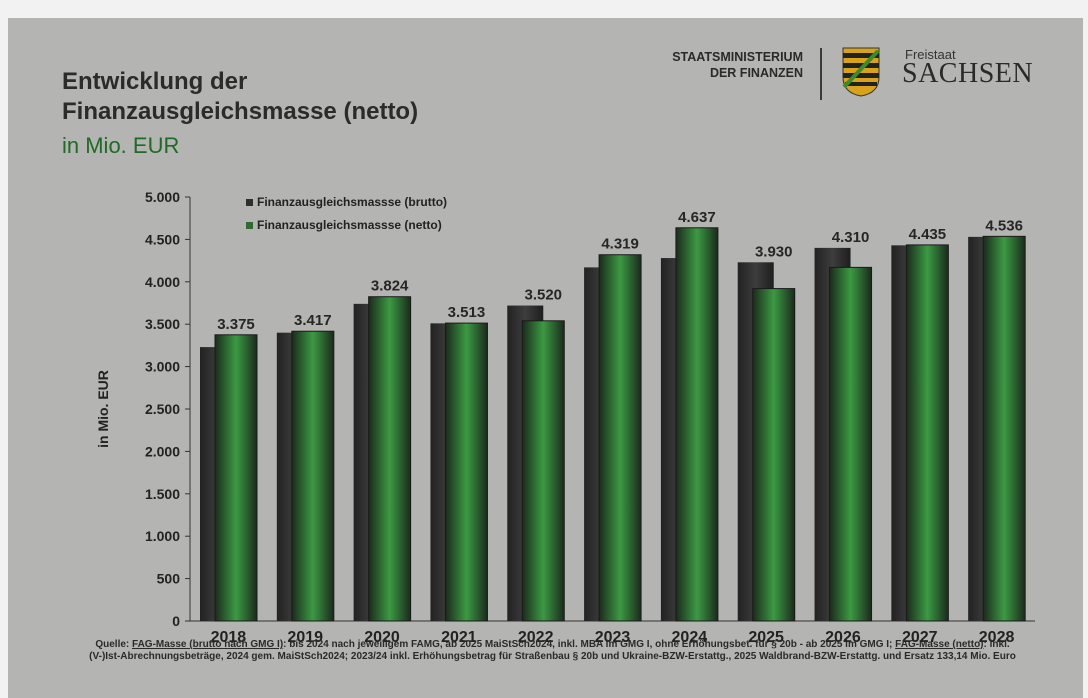 The image size is (1088, 698). What do you see at coordinates (162, 494) in the screenshot?
I see `y-tick-label: 1.500` at bounding box center [162, 494].